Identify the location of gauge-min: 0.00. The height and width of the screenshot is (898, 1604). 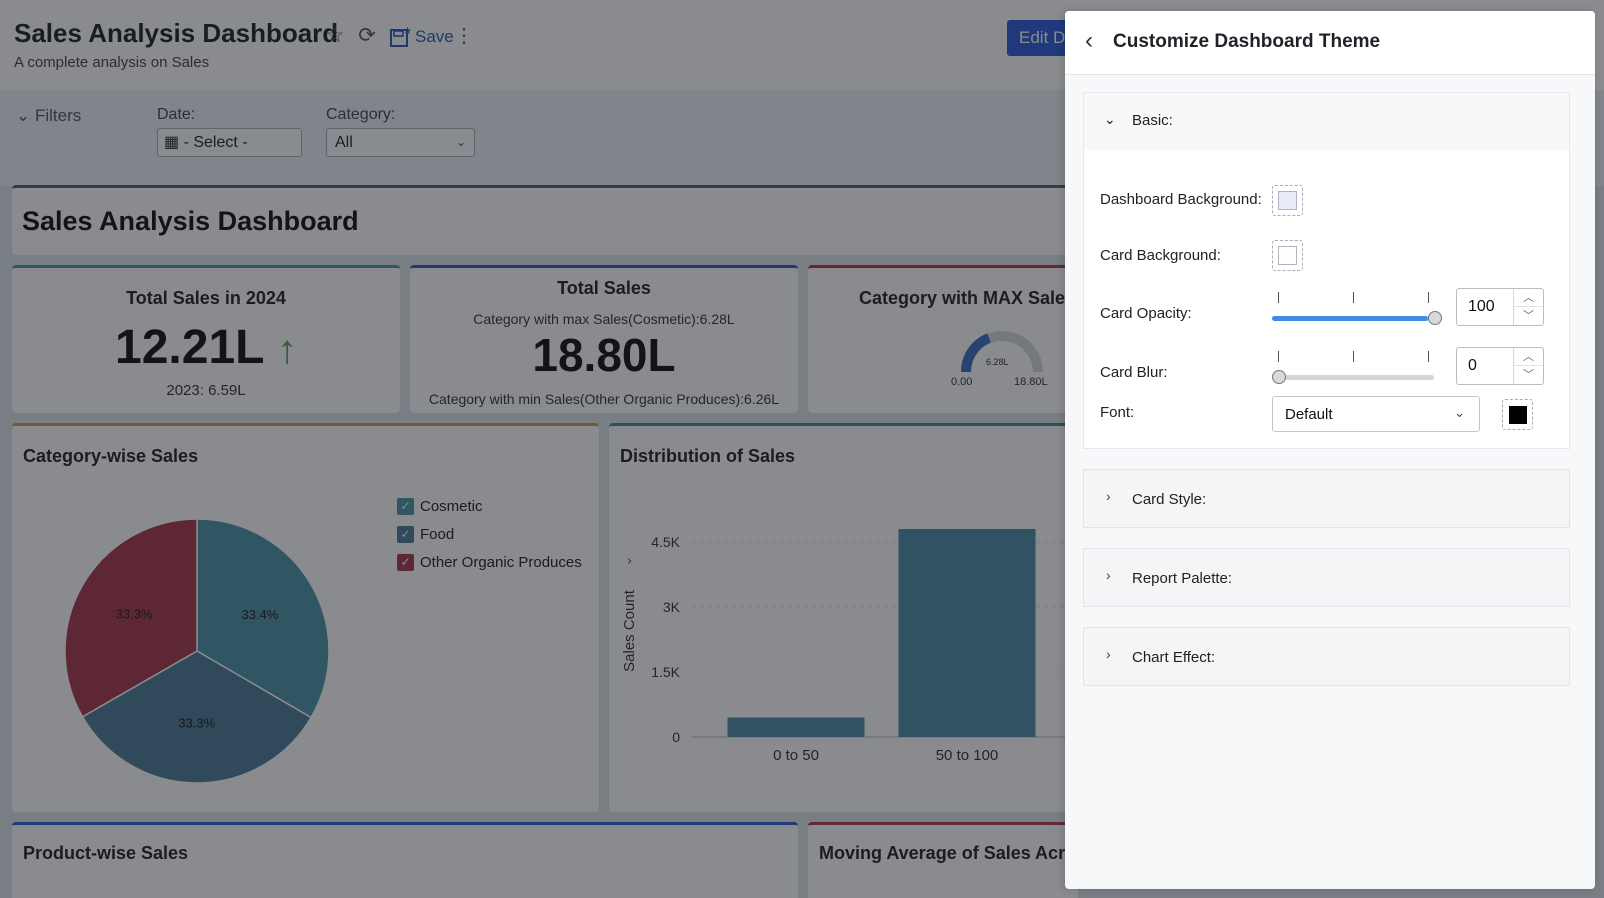
(962, 382).